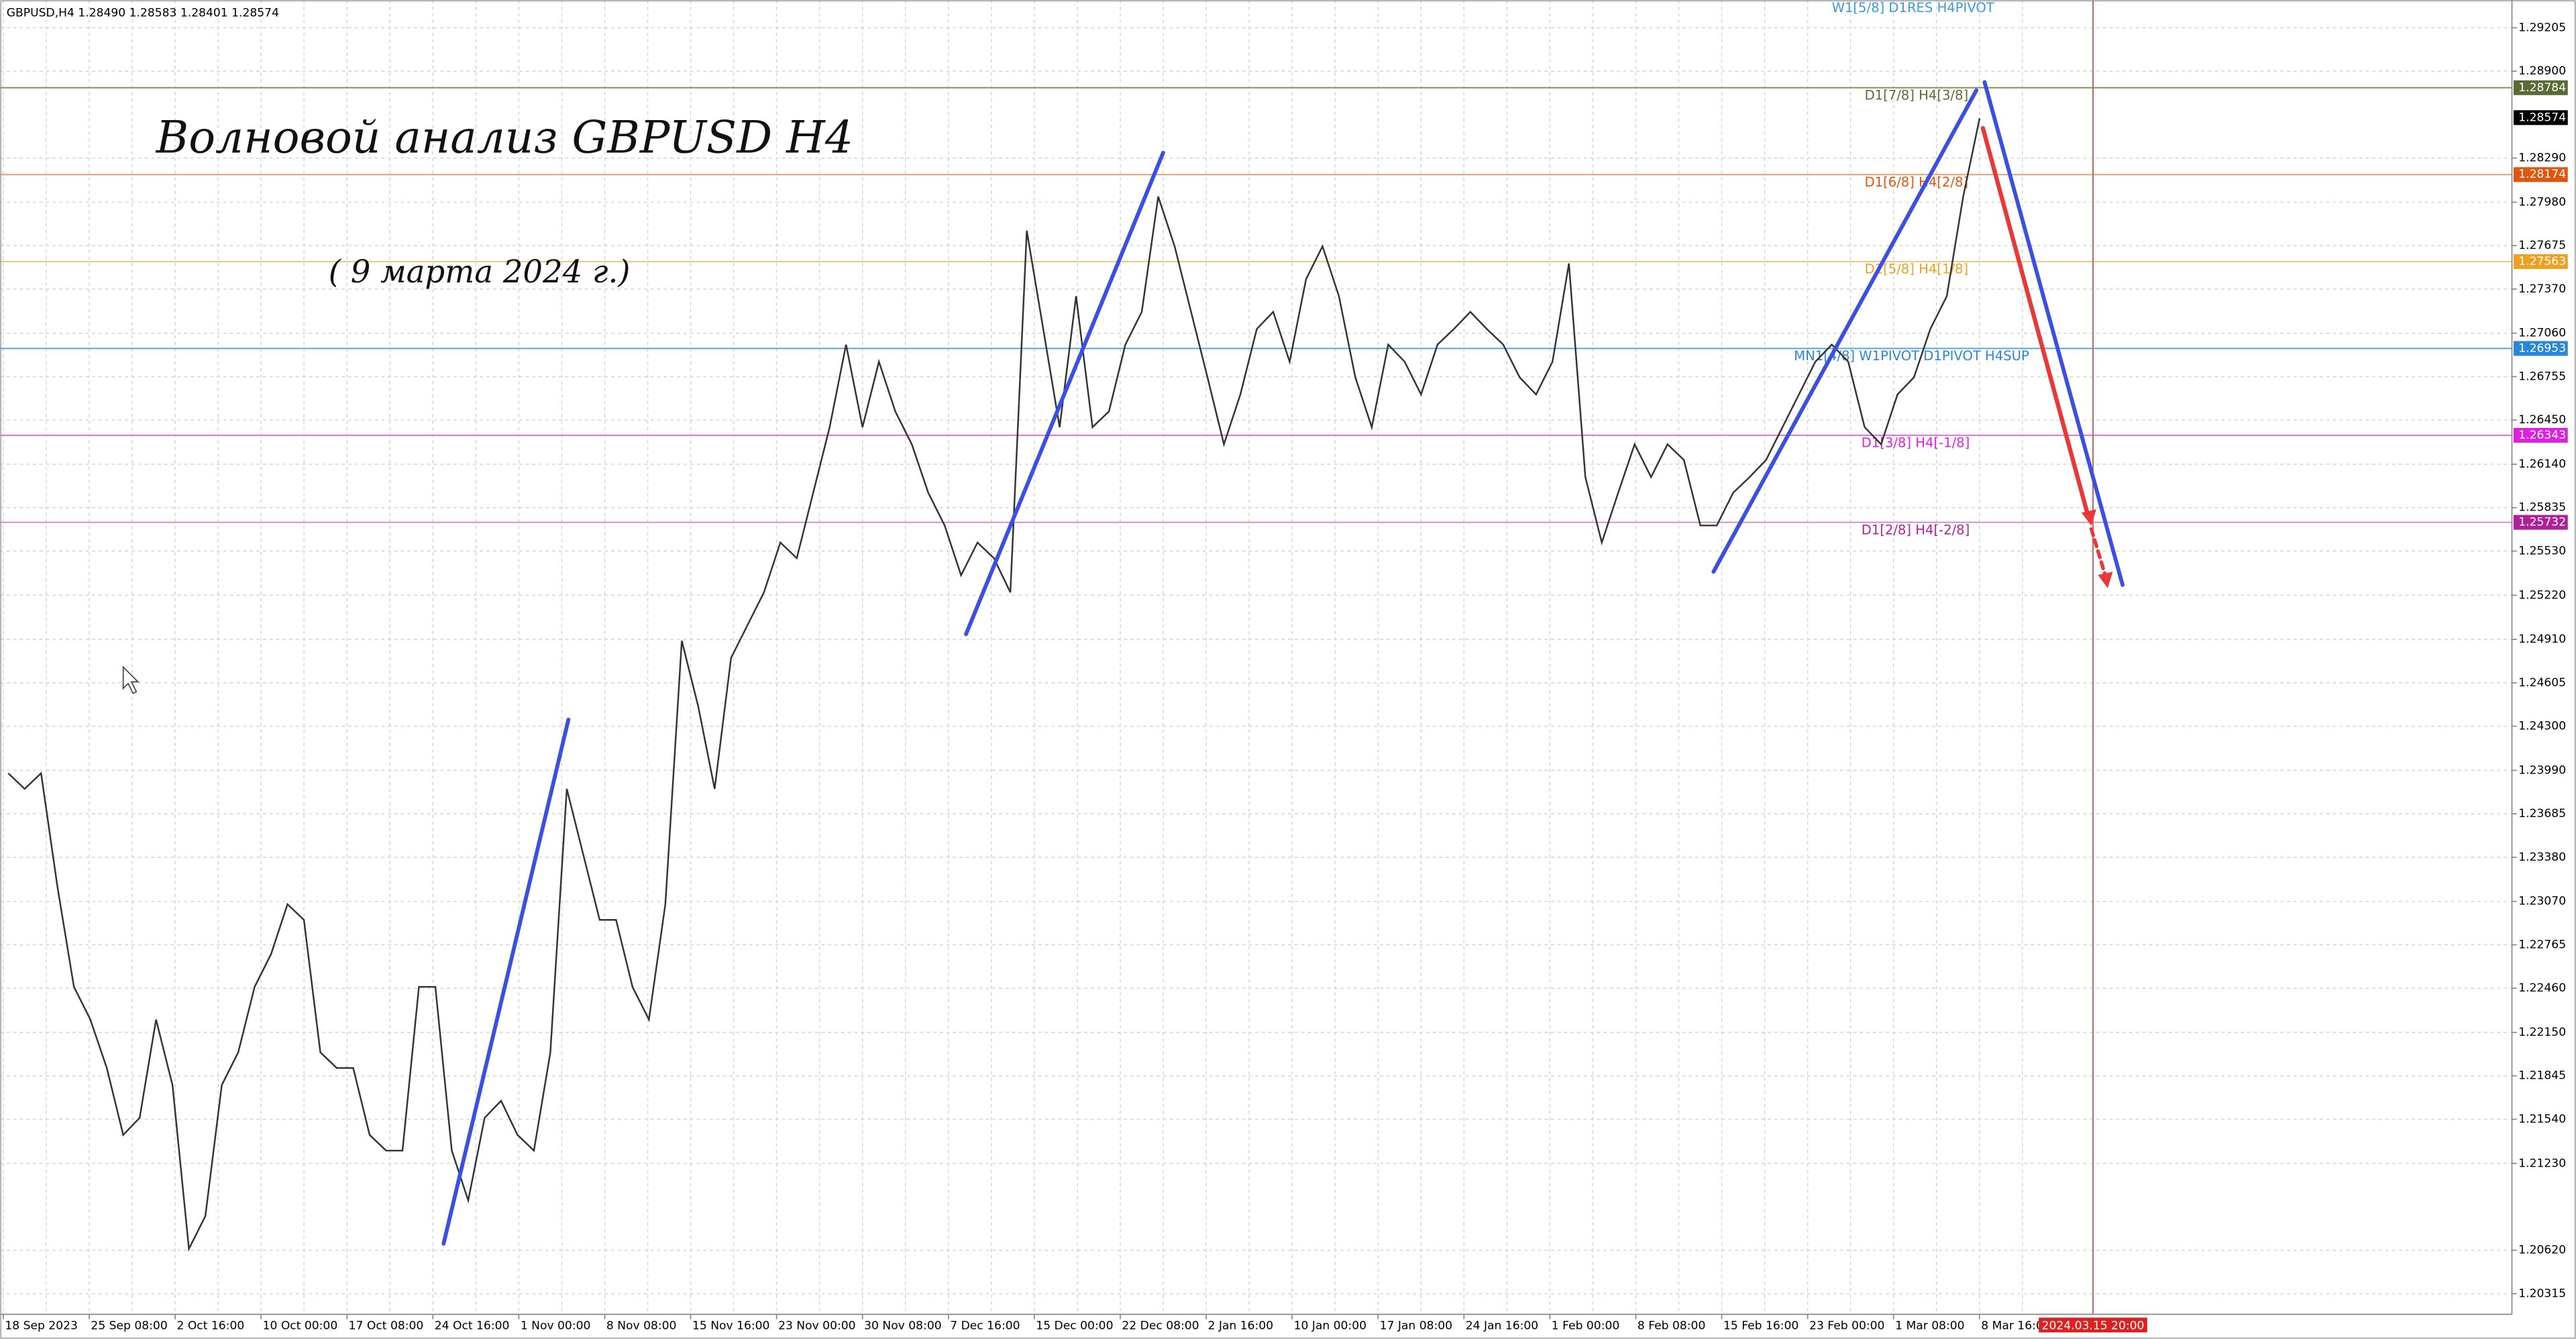  Describe the element at coordinates (2542, 376) in the screenshot. I see `y-tick-label: 1.26755` at that location.